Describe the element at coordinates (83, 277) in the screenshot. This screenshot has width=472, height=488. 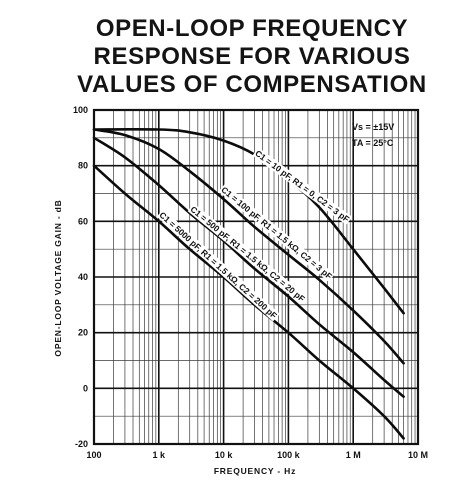
I see `y-tick-label: 40` at that location.